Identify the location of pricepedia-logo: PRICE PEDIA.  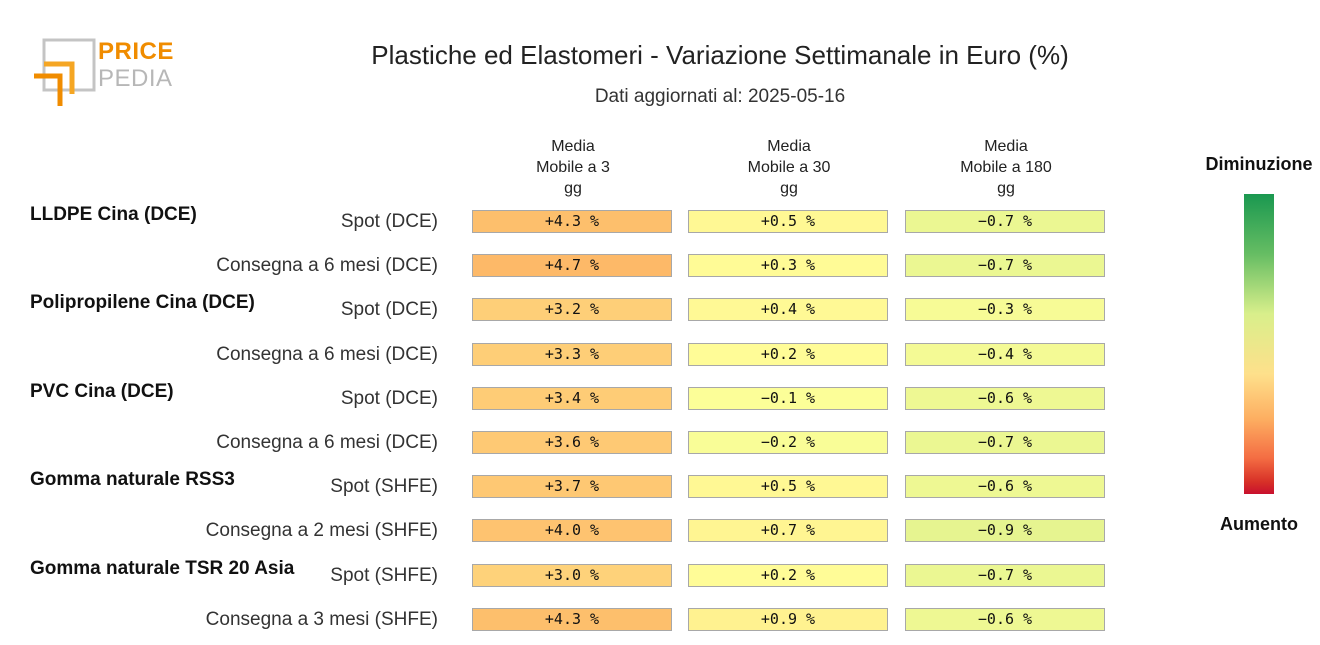
(110, 74).